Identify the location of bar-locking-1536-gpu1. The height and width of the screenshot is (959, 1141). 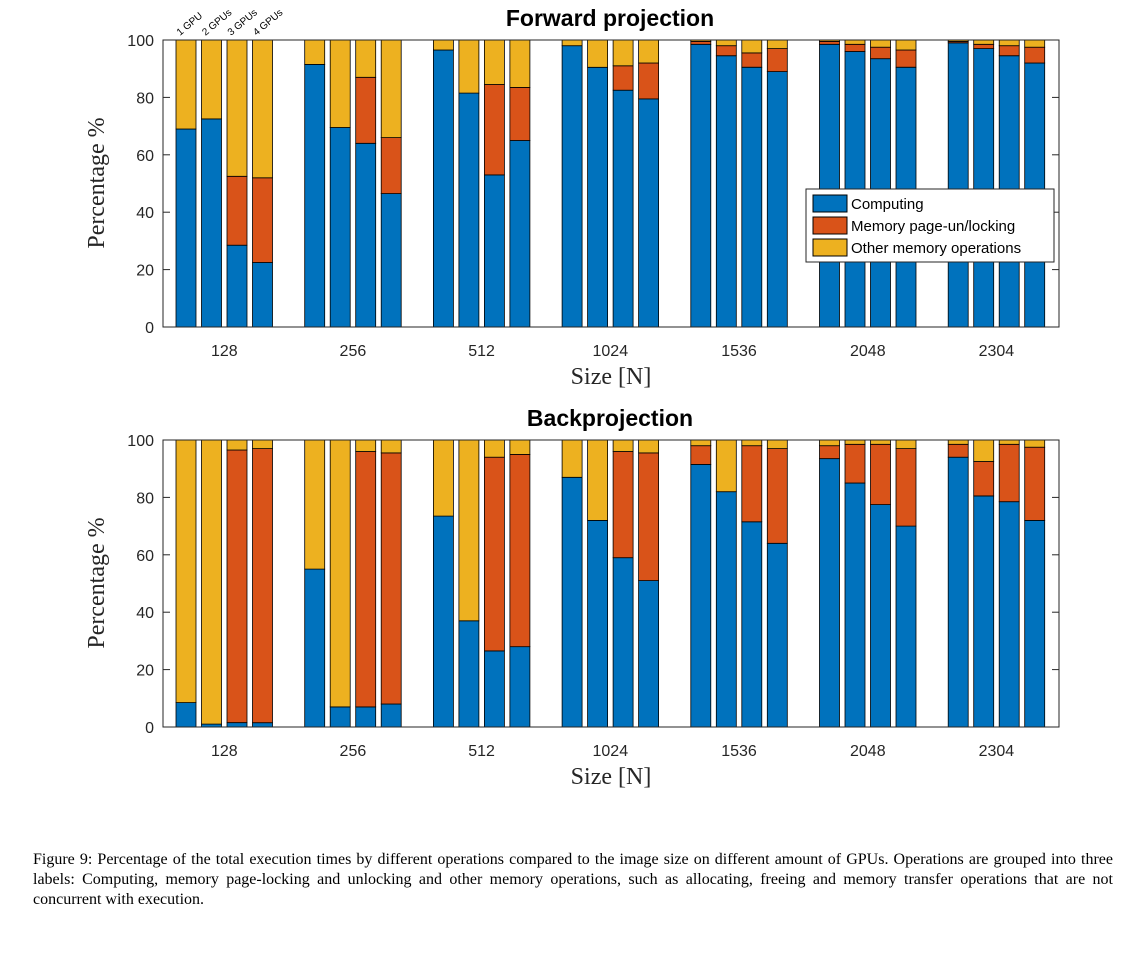
(701, 455).